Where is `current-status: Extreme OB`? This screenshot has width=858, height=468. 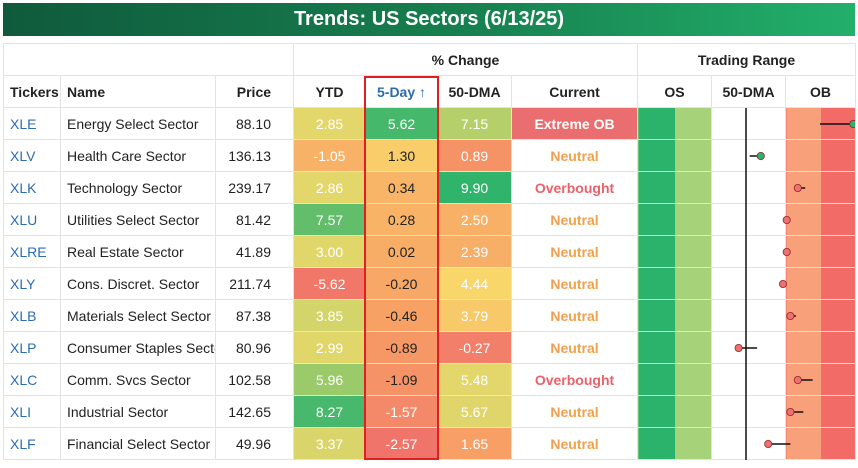
current-status: Extreme OB is located at coordinates (575, 123).